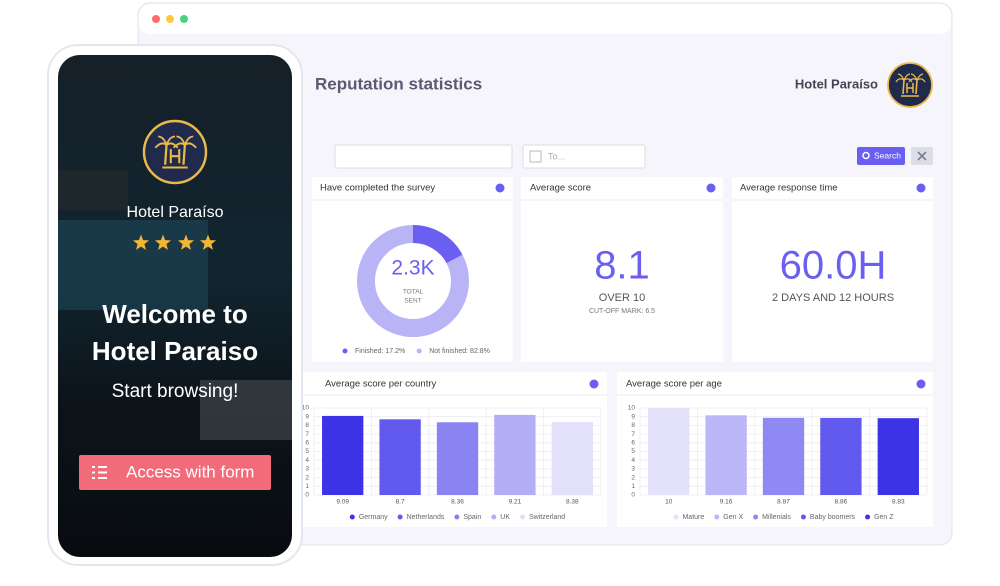 The image size is (1000, 586). Describe the element at coordinates (622, 298) in the screenshot. I see `kpi-sub: OVER 10` at that location.